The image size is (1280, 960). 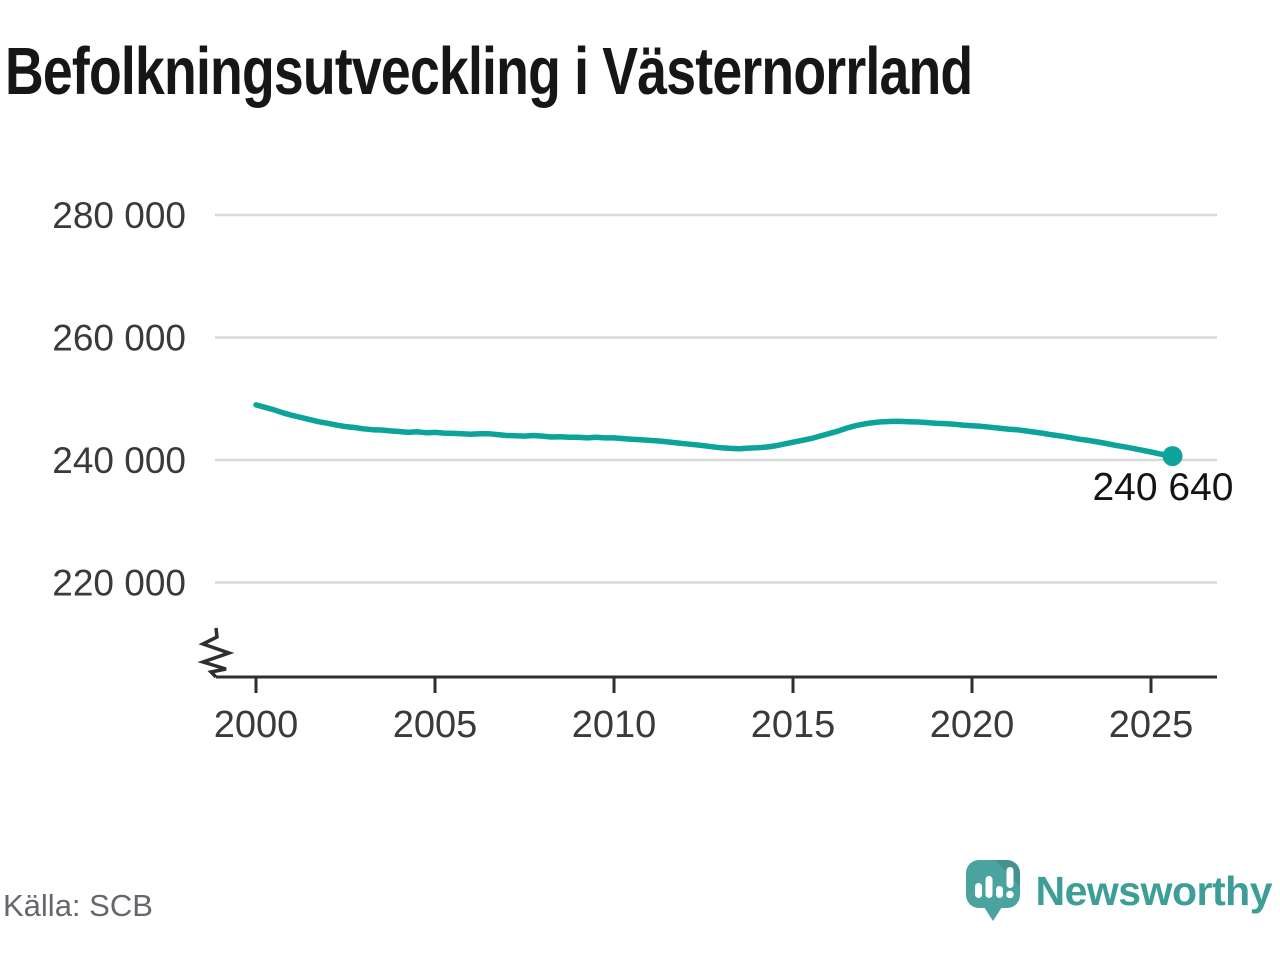 What do you see at coordinates (489, 71) in the screenshot?
I see `page-title: Befolkningsutveckling i Västernorrland` at bounding box center [489, 71].